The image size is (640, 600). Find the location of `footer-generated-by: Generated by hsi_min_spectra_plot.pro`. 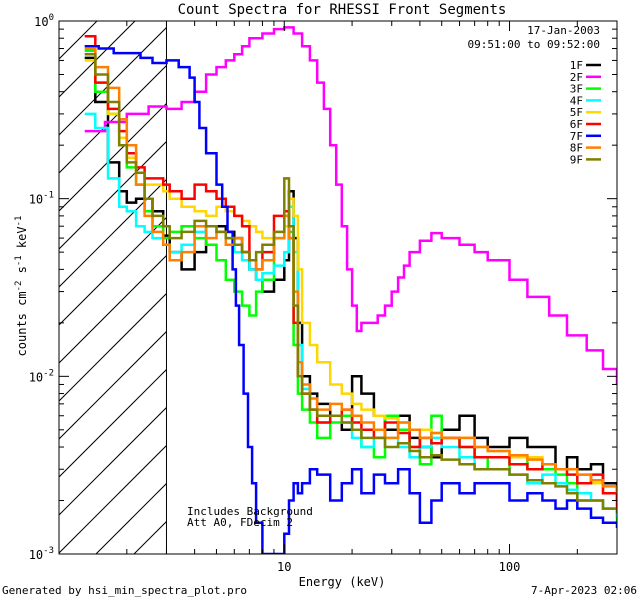

footer-generated-by: Generated by hsi_min_spectra_plot.pro is located at coordinates (124, 590).